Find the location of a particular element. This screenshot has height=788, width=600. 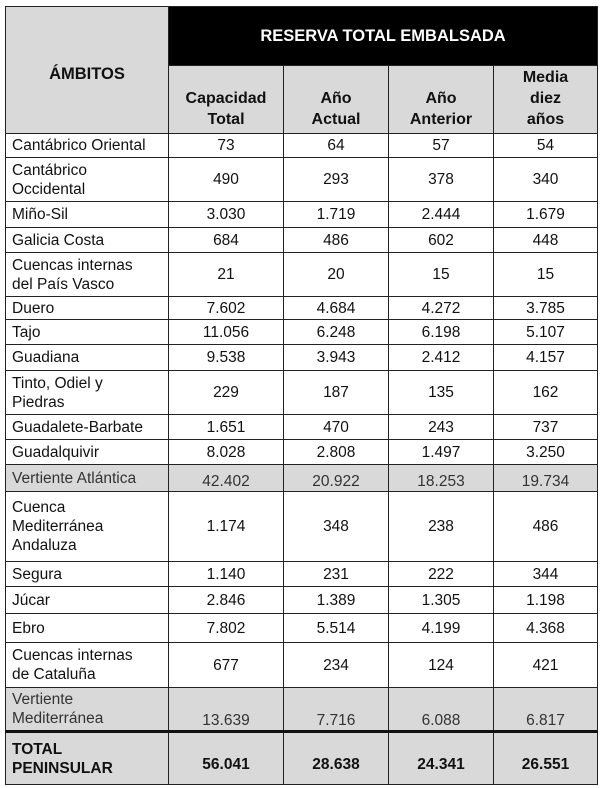

value-cell: 19.734 is located at coordinates (545, 478).